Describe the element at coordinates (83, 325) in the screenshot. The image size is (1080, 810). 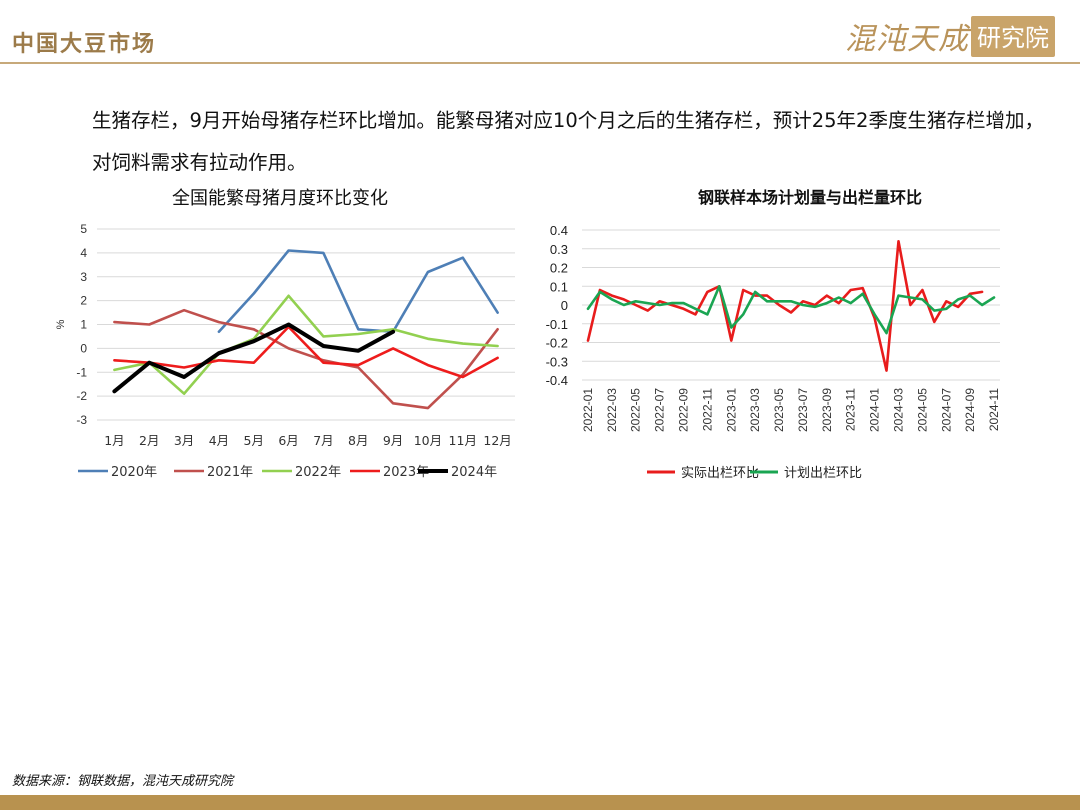
I see `y-tick-label: 1` at that location.